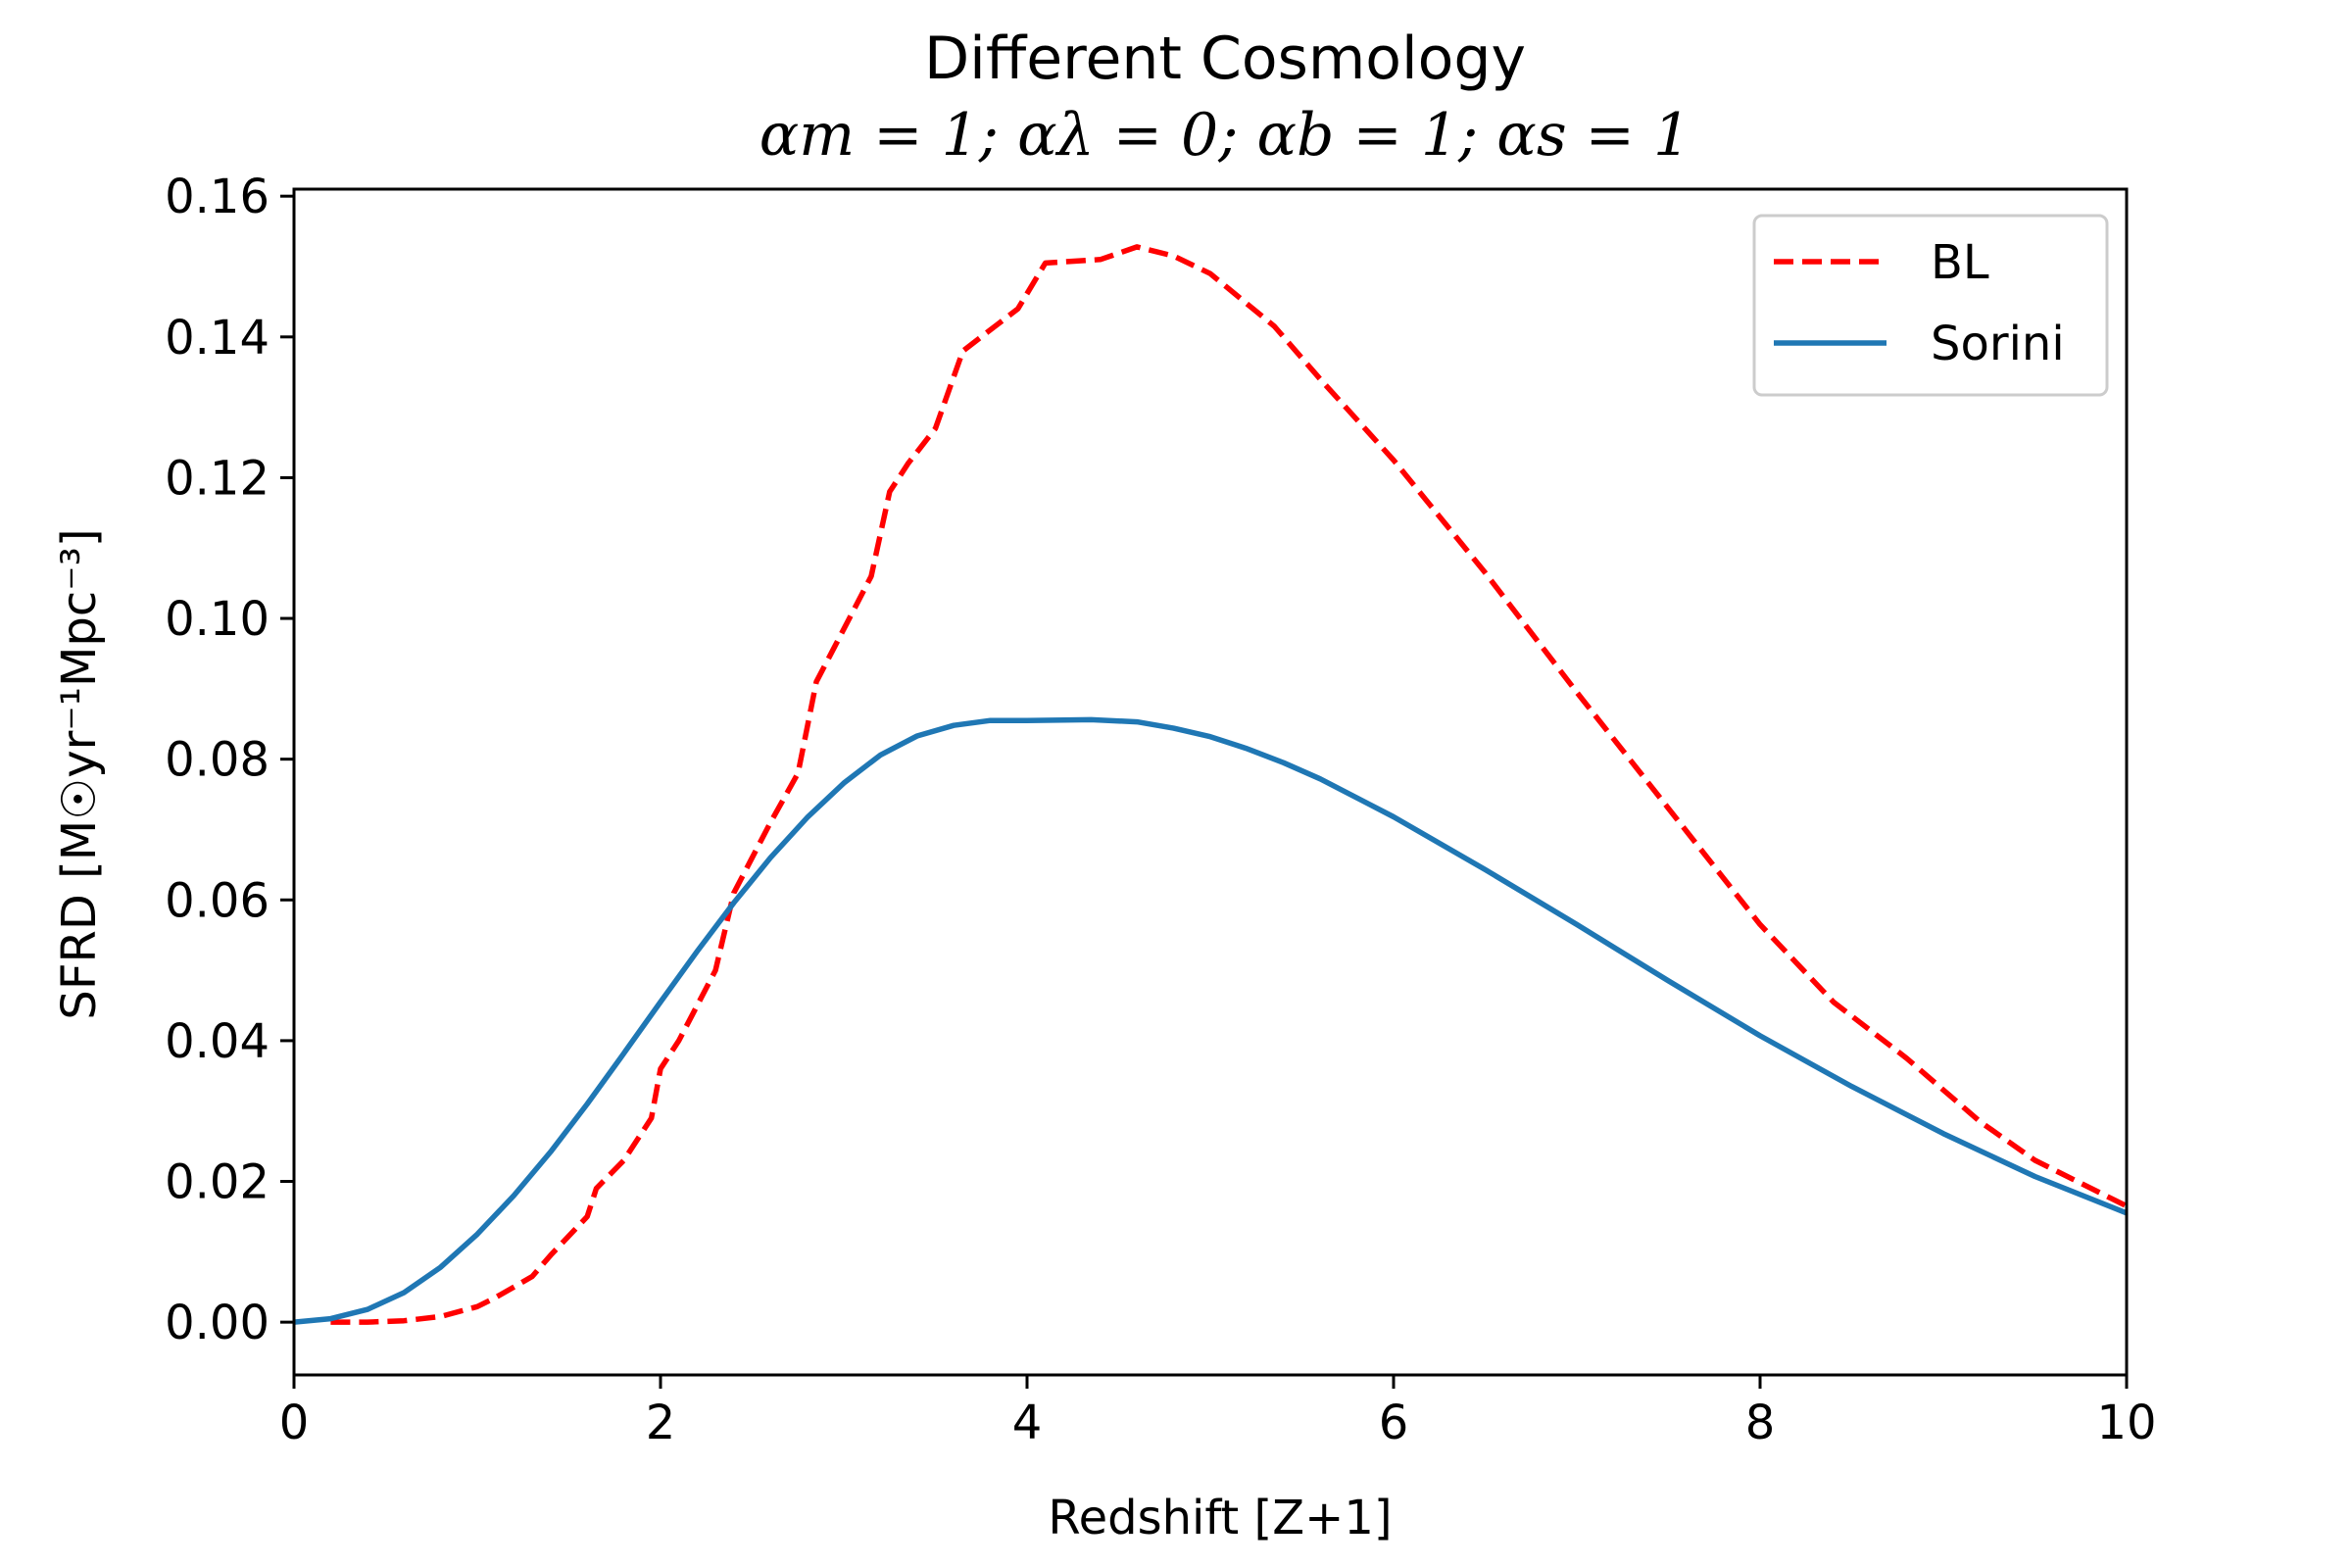 The image size is (2352, 1568). Describe the element at coordinates (217, 619) in the screenshot. I see `y-tick-label: 0.10` at that location.